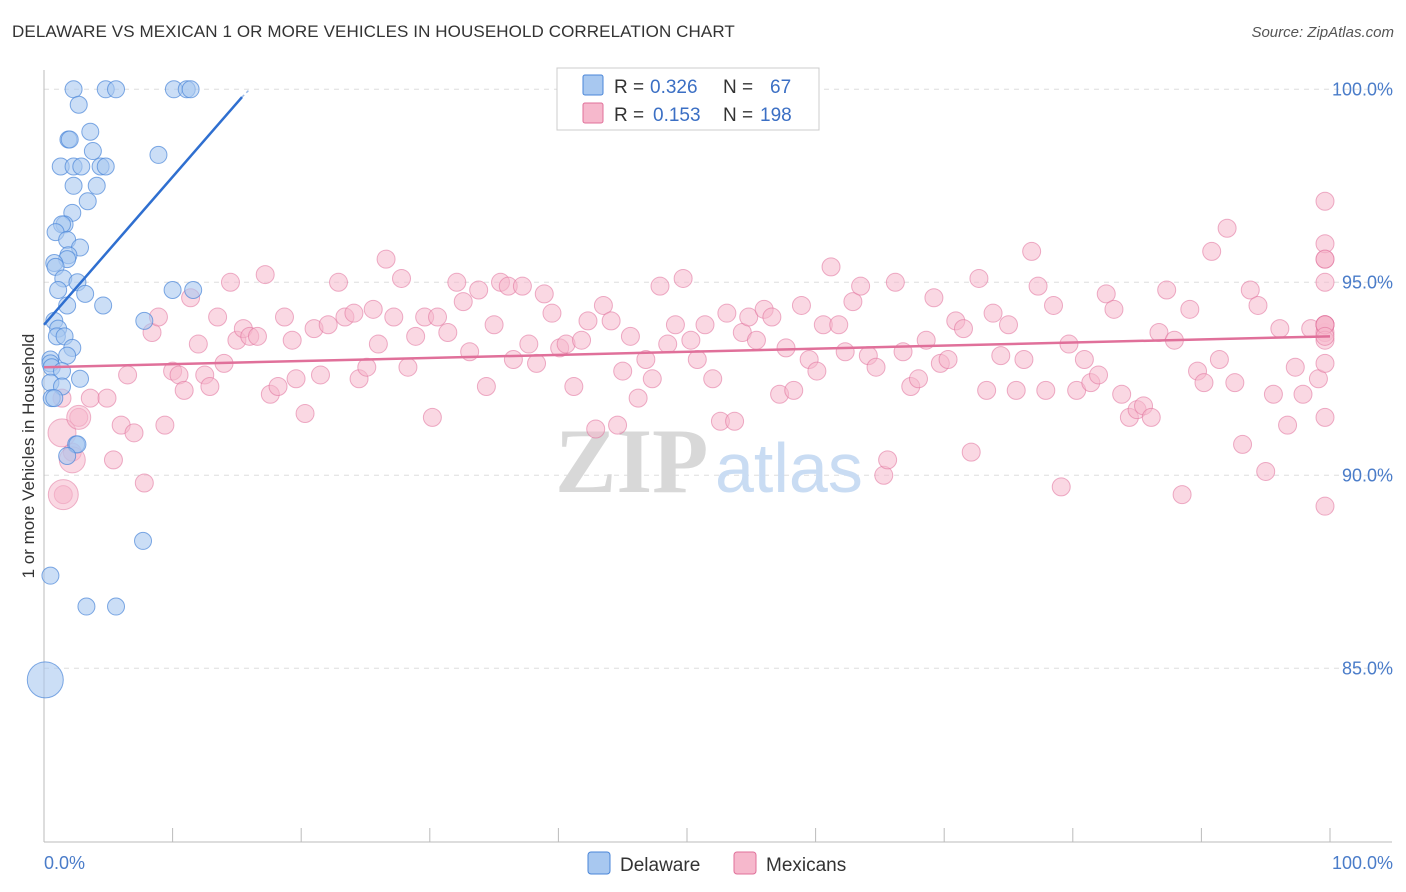  I want to click on legend-swatch-delaware, so click(599, 863).